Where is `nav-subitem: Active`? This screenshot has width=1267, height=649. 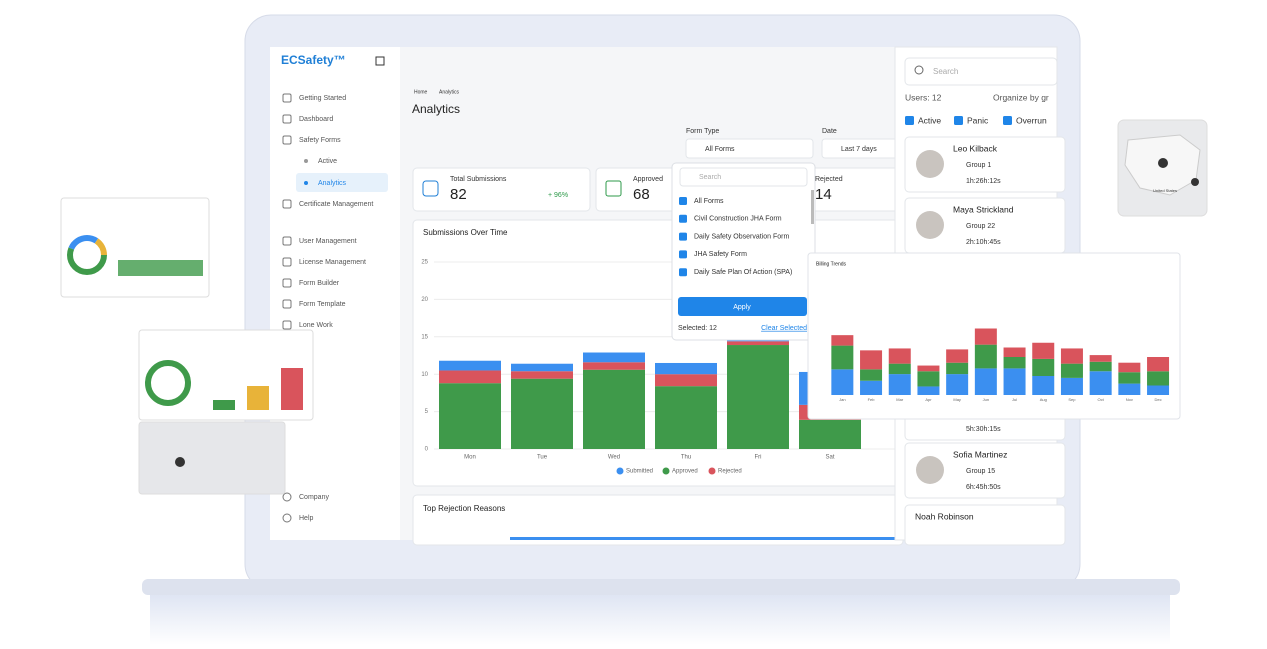 nav-subitem: Active is located at coordinates (327, 161).